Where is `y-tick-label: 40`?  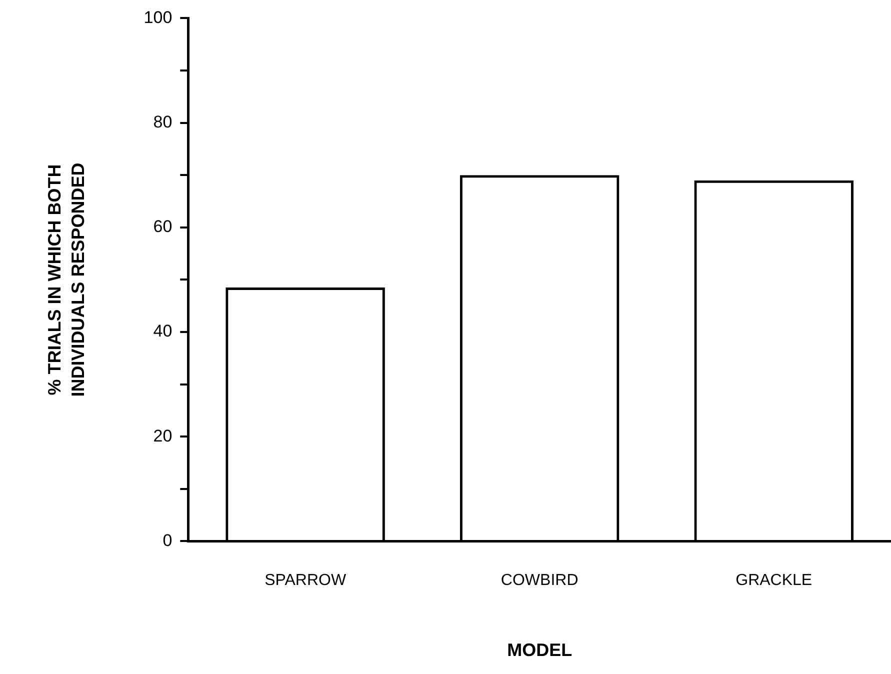 y-tick-label: 40 is located at coordinates (162, 331).